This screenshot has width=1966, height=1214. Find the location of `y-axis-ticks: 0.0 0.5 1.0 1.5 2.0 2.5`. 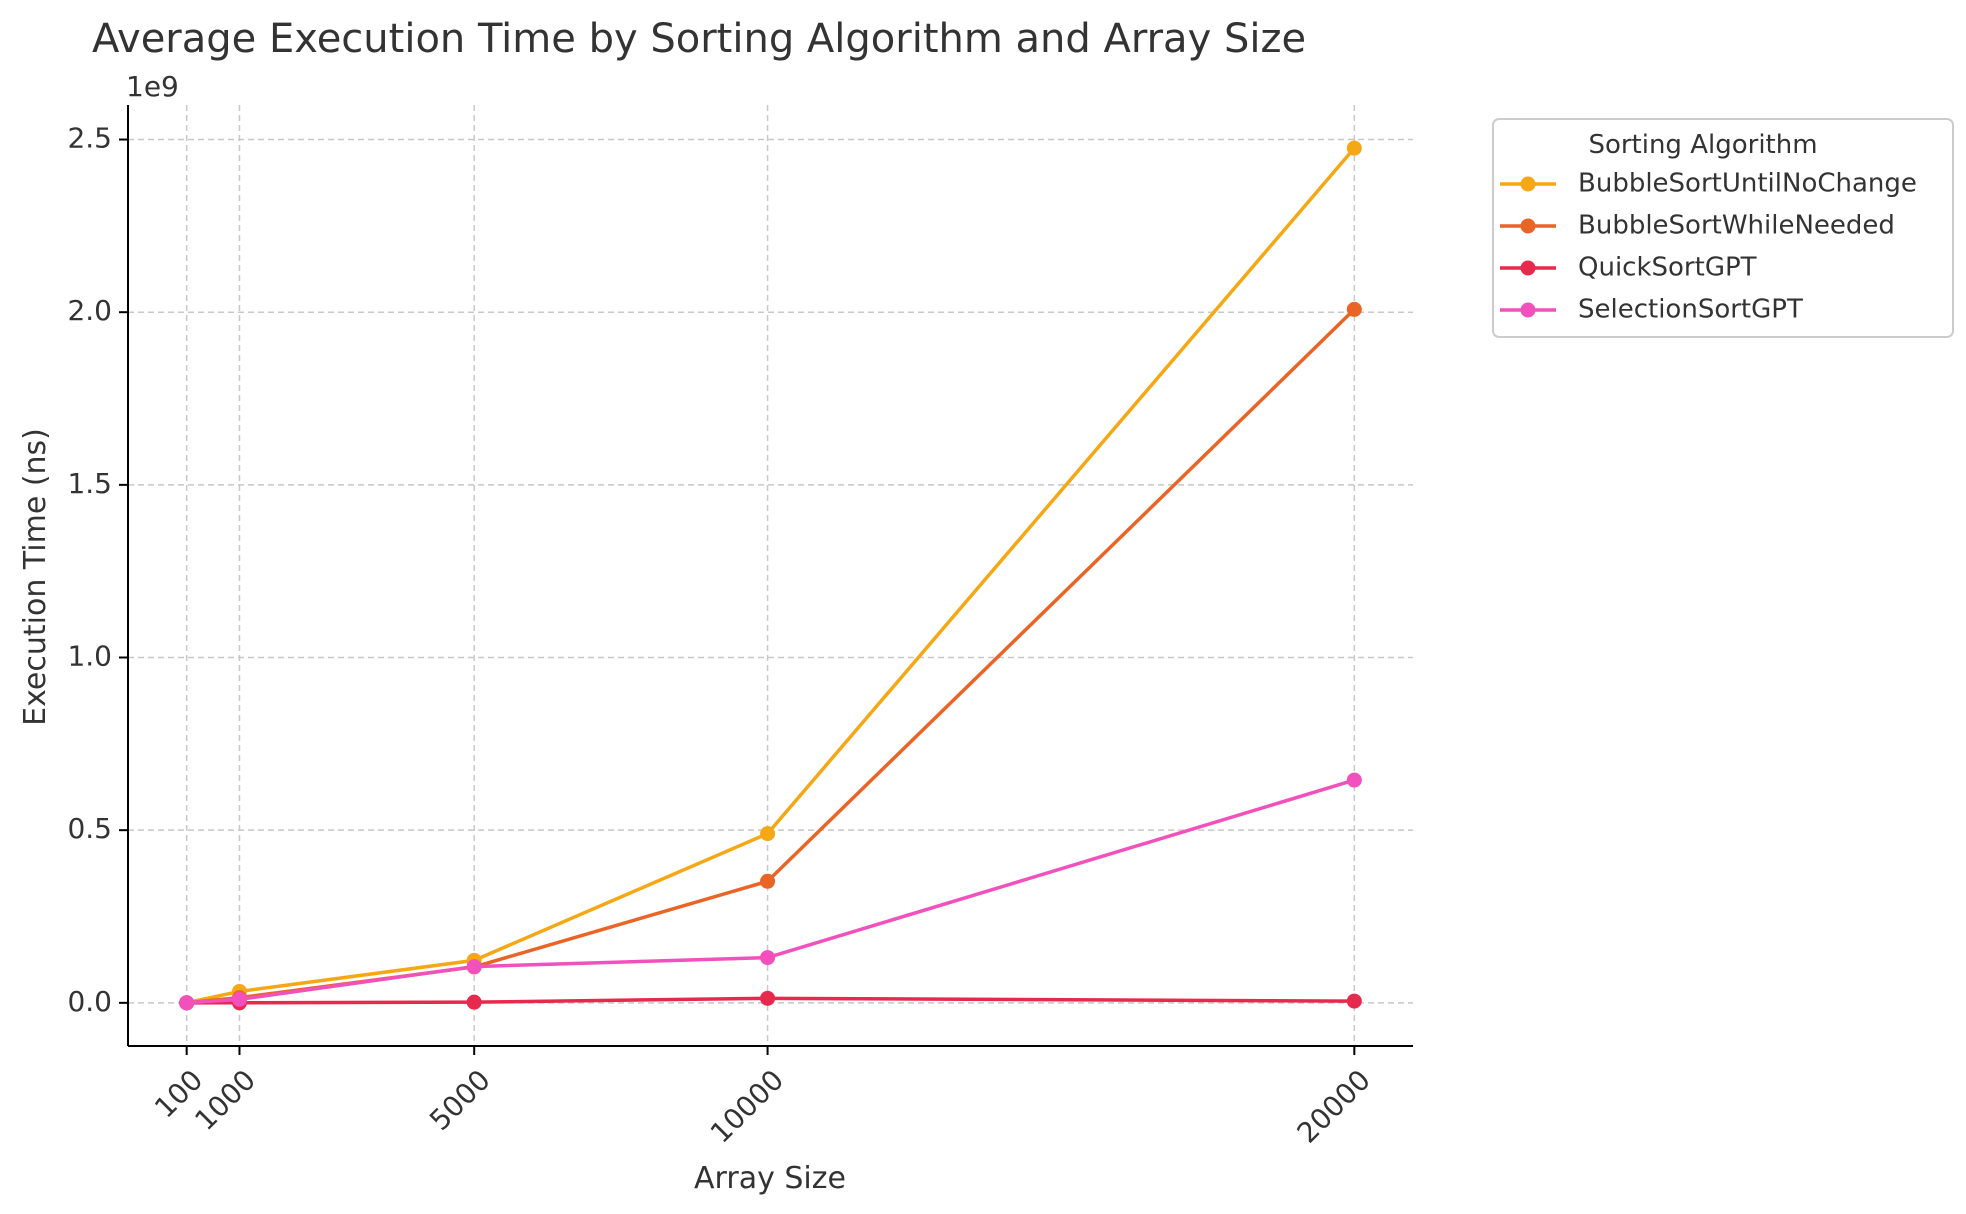

y-axis-ticks: 0.0 0.5 1.0 1.5 2.0 2.5 is located at coordinates (97, 570).